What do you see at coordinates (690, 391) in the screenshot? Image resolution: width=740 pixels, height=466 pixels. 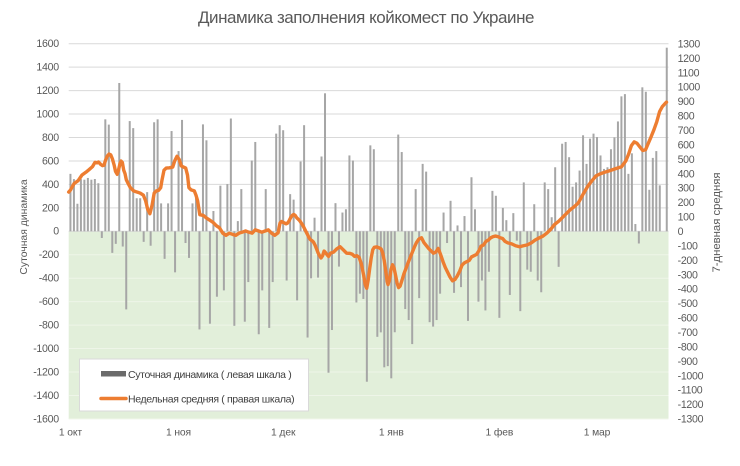 I see `svg-text: -1100` at bounding box center [690, 391].